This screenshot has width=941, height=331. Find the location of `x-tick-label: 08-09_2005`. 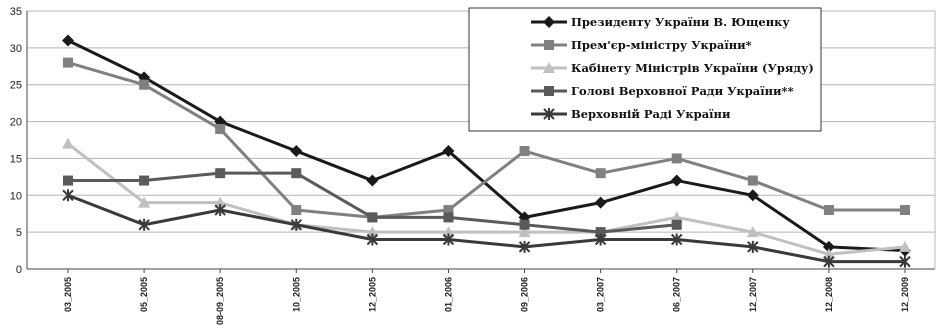

x-tick-label: 08-09_2005 is located at coordinates (220, 301).